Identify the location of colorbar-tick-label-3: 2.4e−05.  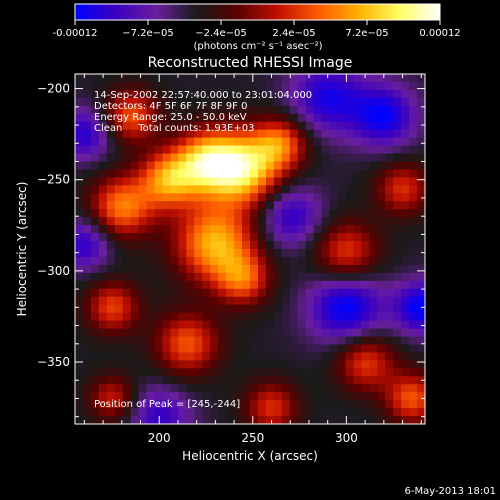
(293, 33).